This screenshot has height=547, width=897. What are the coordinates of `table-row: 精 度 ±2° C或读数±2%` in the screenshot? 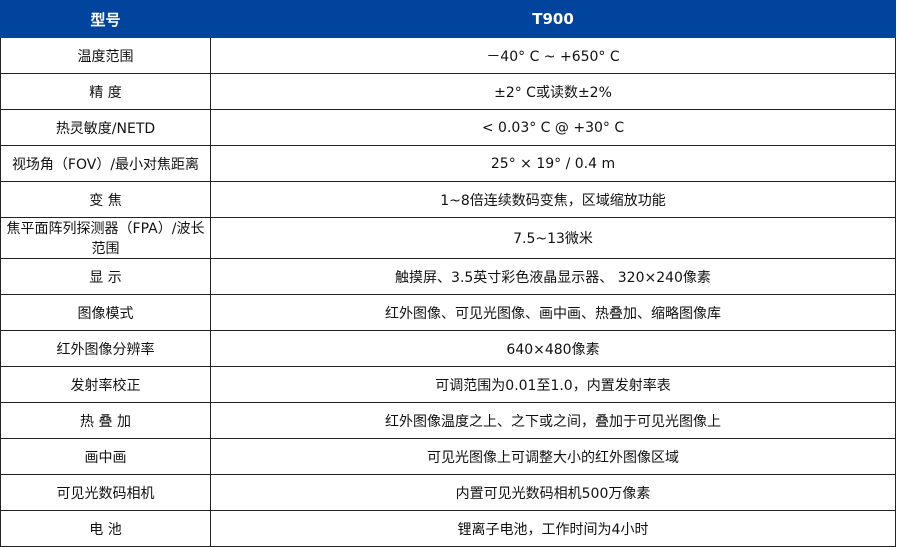 It's located at (448, 91).